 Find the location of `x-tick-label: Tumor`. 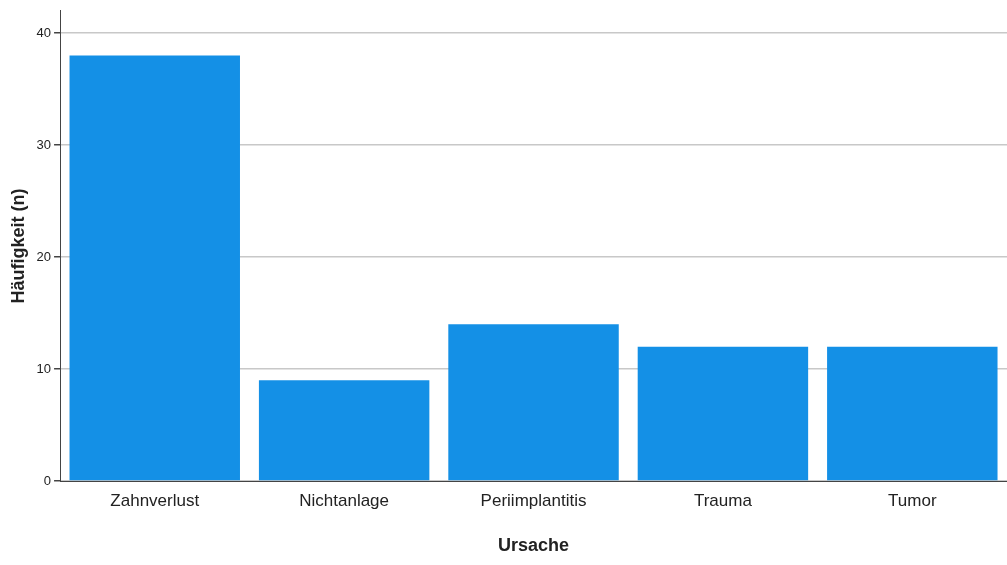

x-tick-label: Tumor is located at coordinates (912, 500).